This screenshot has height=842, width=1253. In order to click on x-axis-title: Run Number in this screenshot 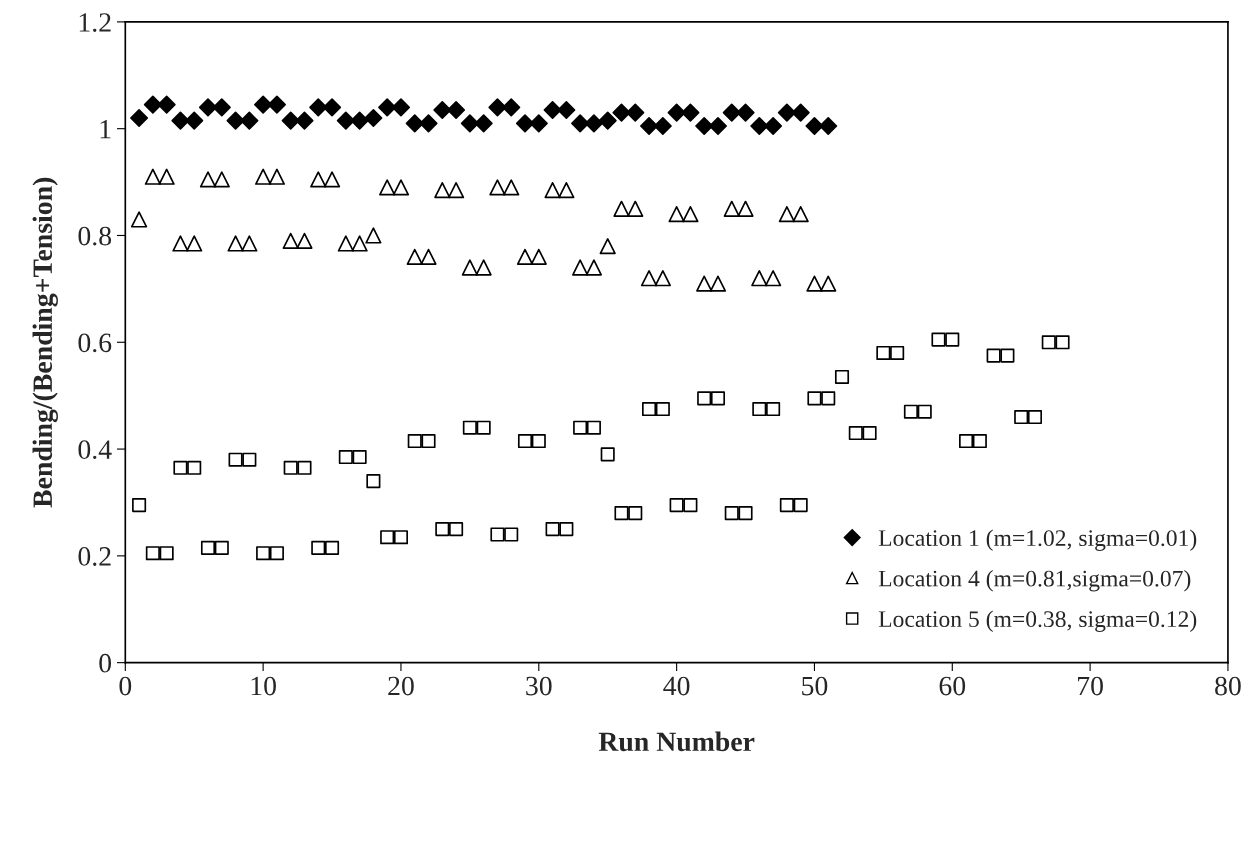, I will do `click(676, 741)`.